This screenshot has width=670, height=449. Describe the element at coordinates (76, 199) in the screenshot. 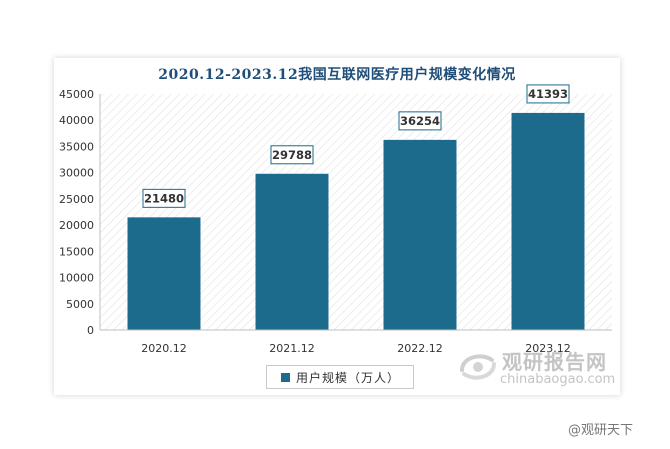

I see `y-tick-label: 25000` at that location.